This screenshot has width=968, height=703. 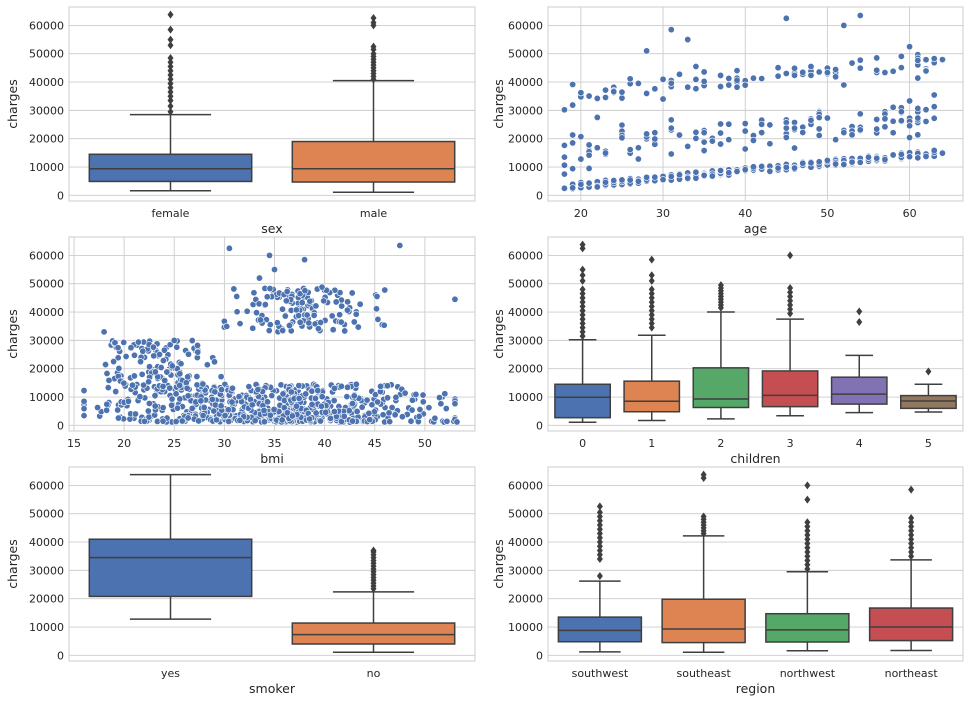 I want to click on y-tick-label: 0, so click(x=539, y=425).